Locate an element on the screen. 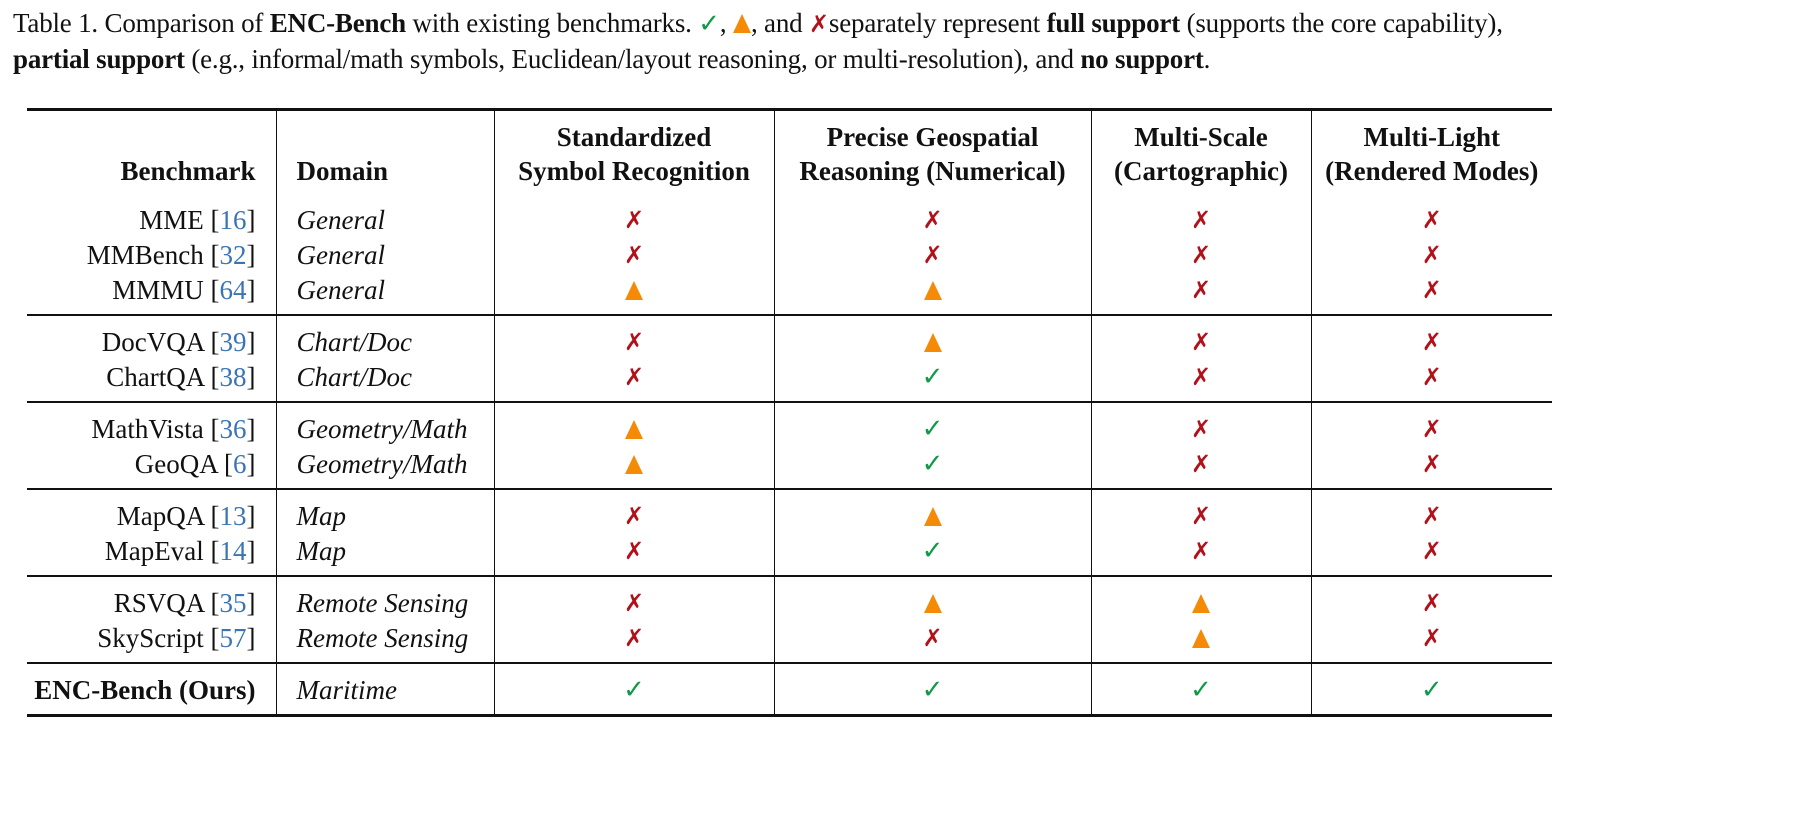 Image resolution: width=1800 pixels, height=813 pixels. benchmark-name: GeoQA is located at coordinates (176, 463).